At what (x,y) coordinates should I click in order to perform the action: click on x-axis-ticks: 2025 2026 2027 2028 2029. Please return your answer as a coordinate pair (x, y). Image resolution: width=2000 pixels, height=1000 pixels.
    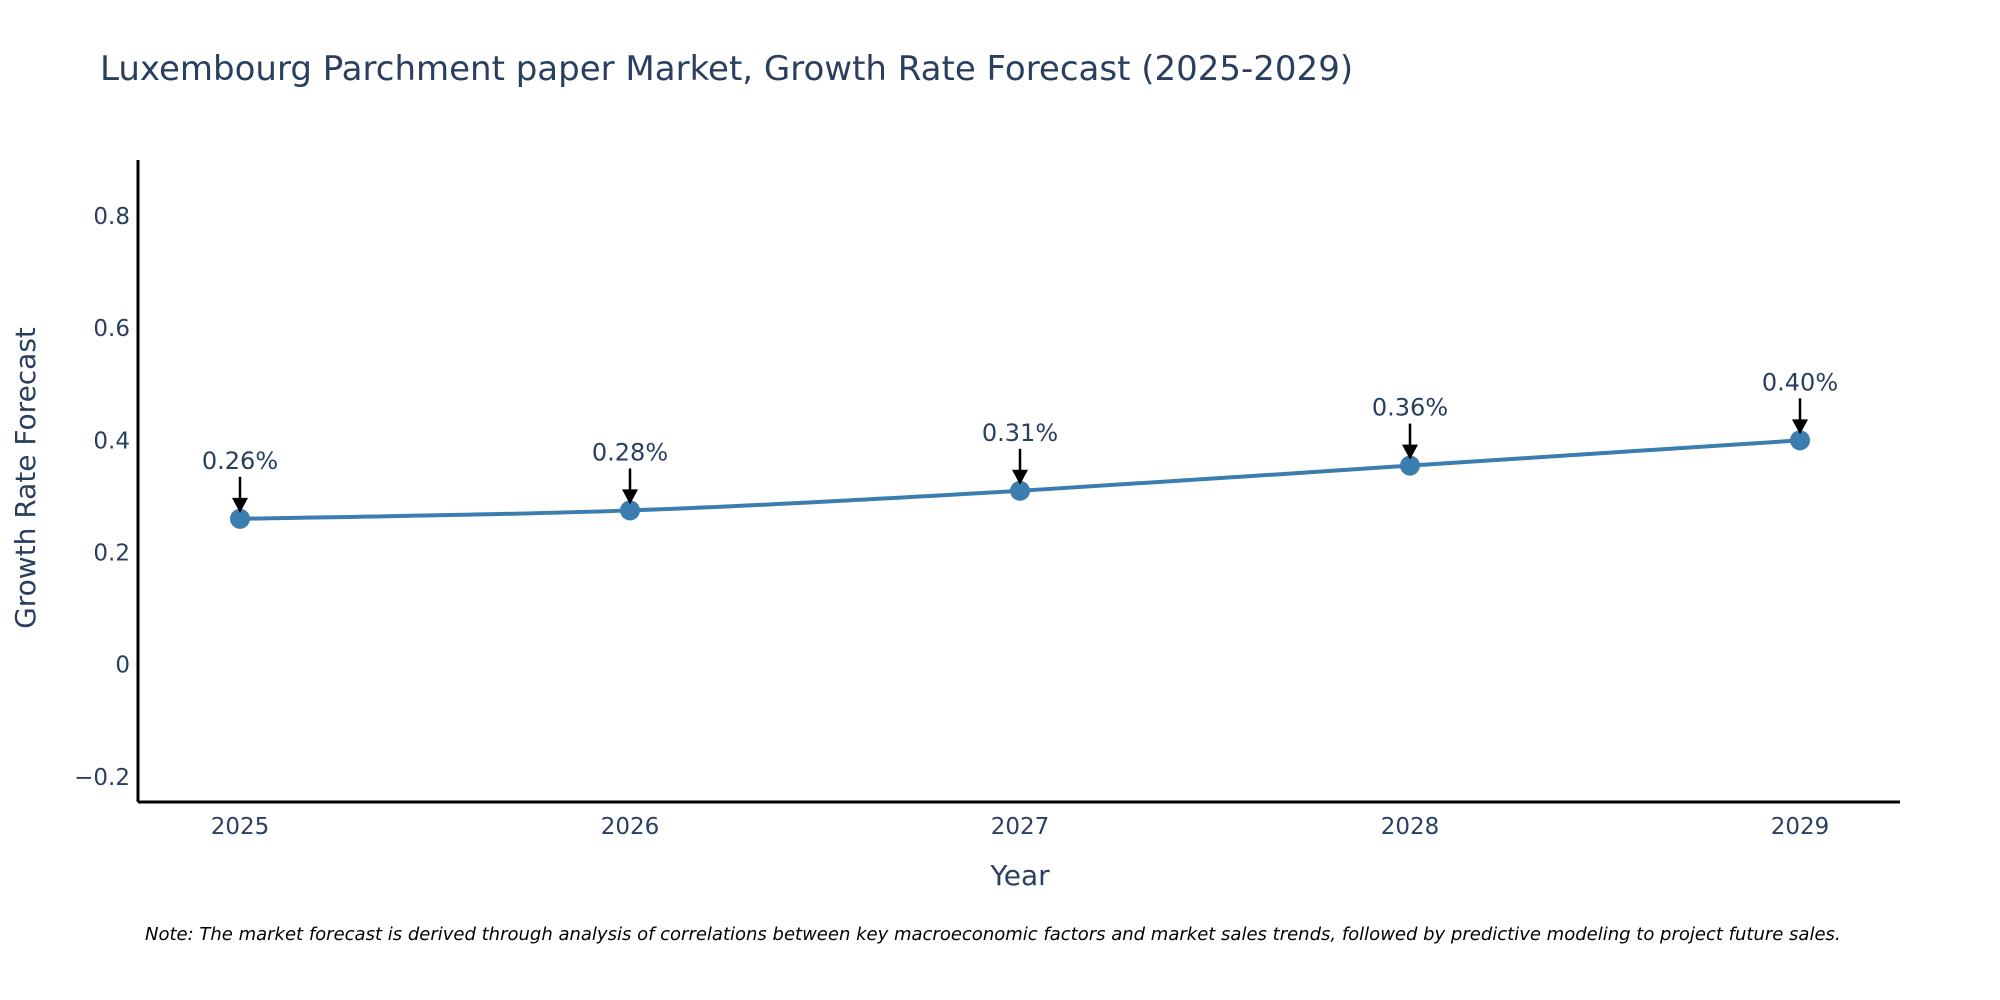
    Looking at the image, I should click on (1020, 827).